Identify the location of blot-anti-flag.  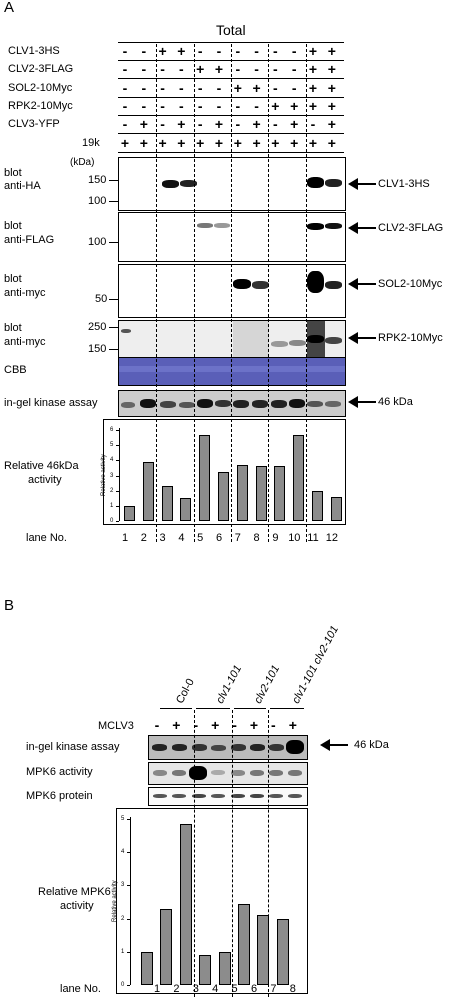
(232, 237).